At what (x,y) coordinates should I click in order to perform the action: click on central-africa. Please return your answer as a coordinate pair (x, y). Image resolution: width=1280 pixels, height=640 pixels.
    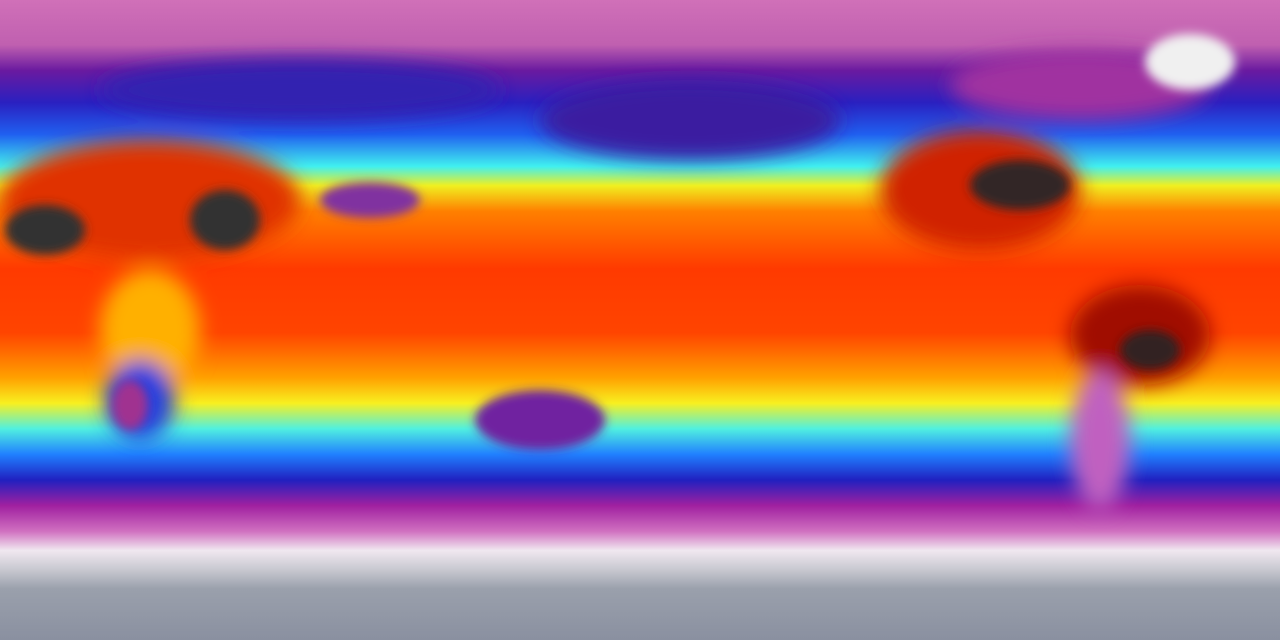
    Looking at the image, I should click on (150, 330).